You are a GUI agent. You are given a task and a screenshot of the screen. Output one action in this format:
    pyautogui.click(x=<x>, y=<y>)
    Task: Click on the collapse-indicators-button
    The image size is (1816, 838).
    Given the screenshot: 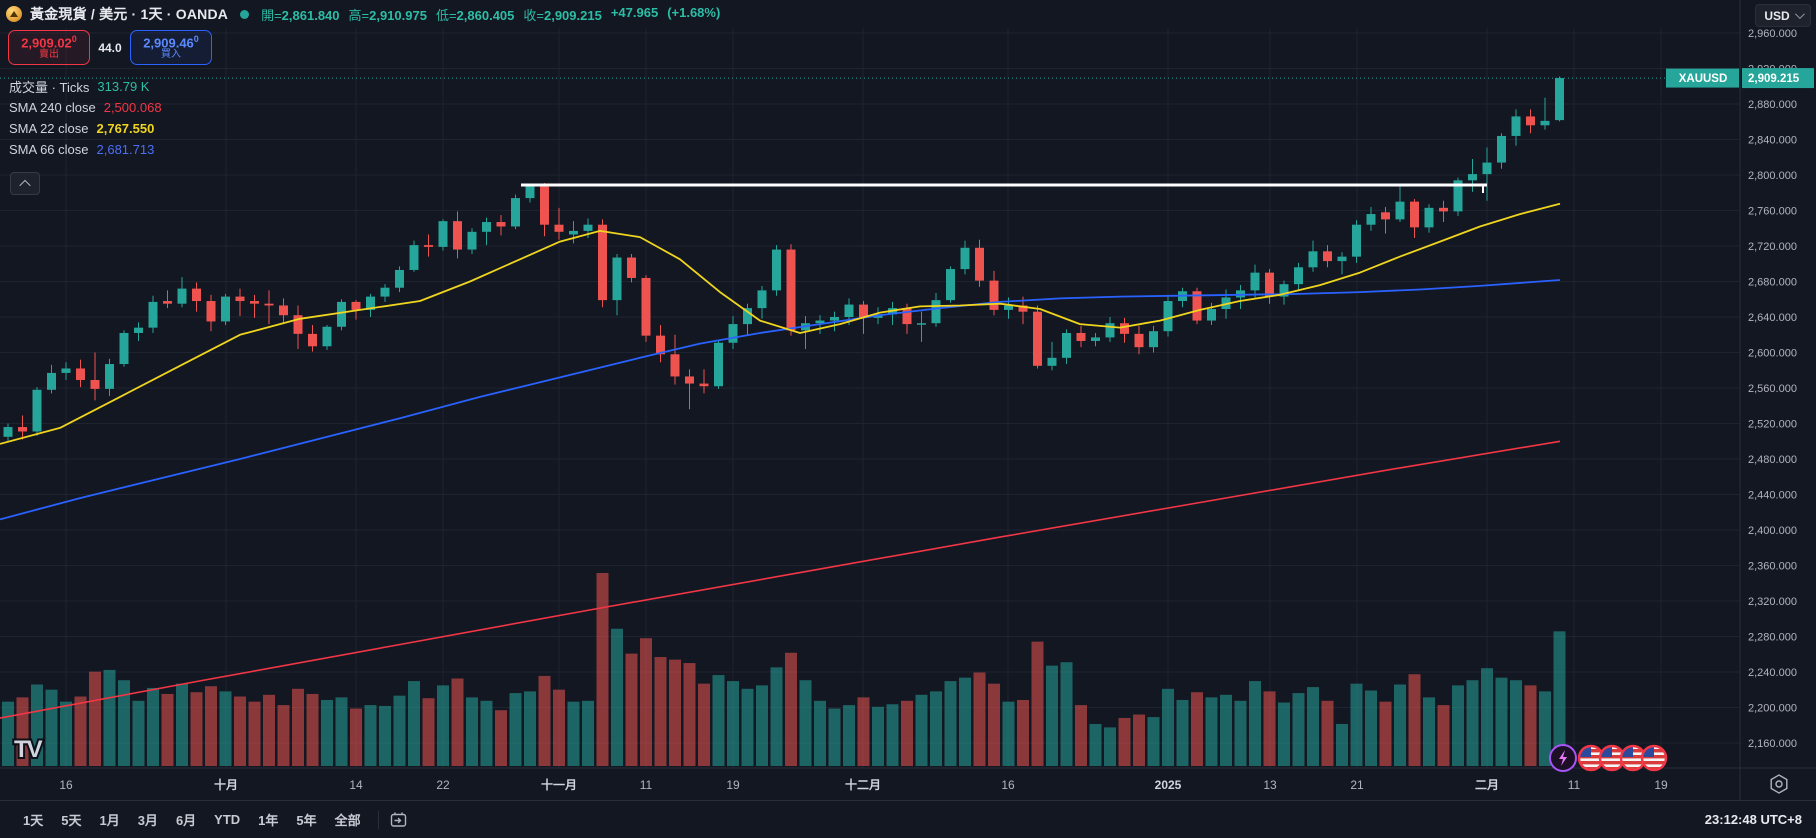 What is the action you would take?
    pyautogui.click(x=25, y=183)
    